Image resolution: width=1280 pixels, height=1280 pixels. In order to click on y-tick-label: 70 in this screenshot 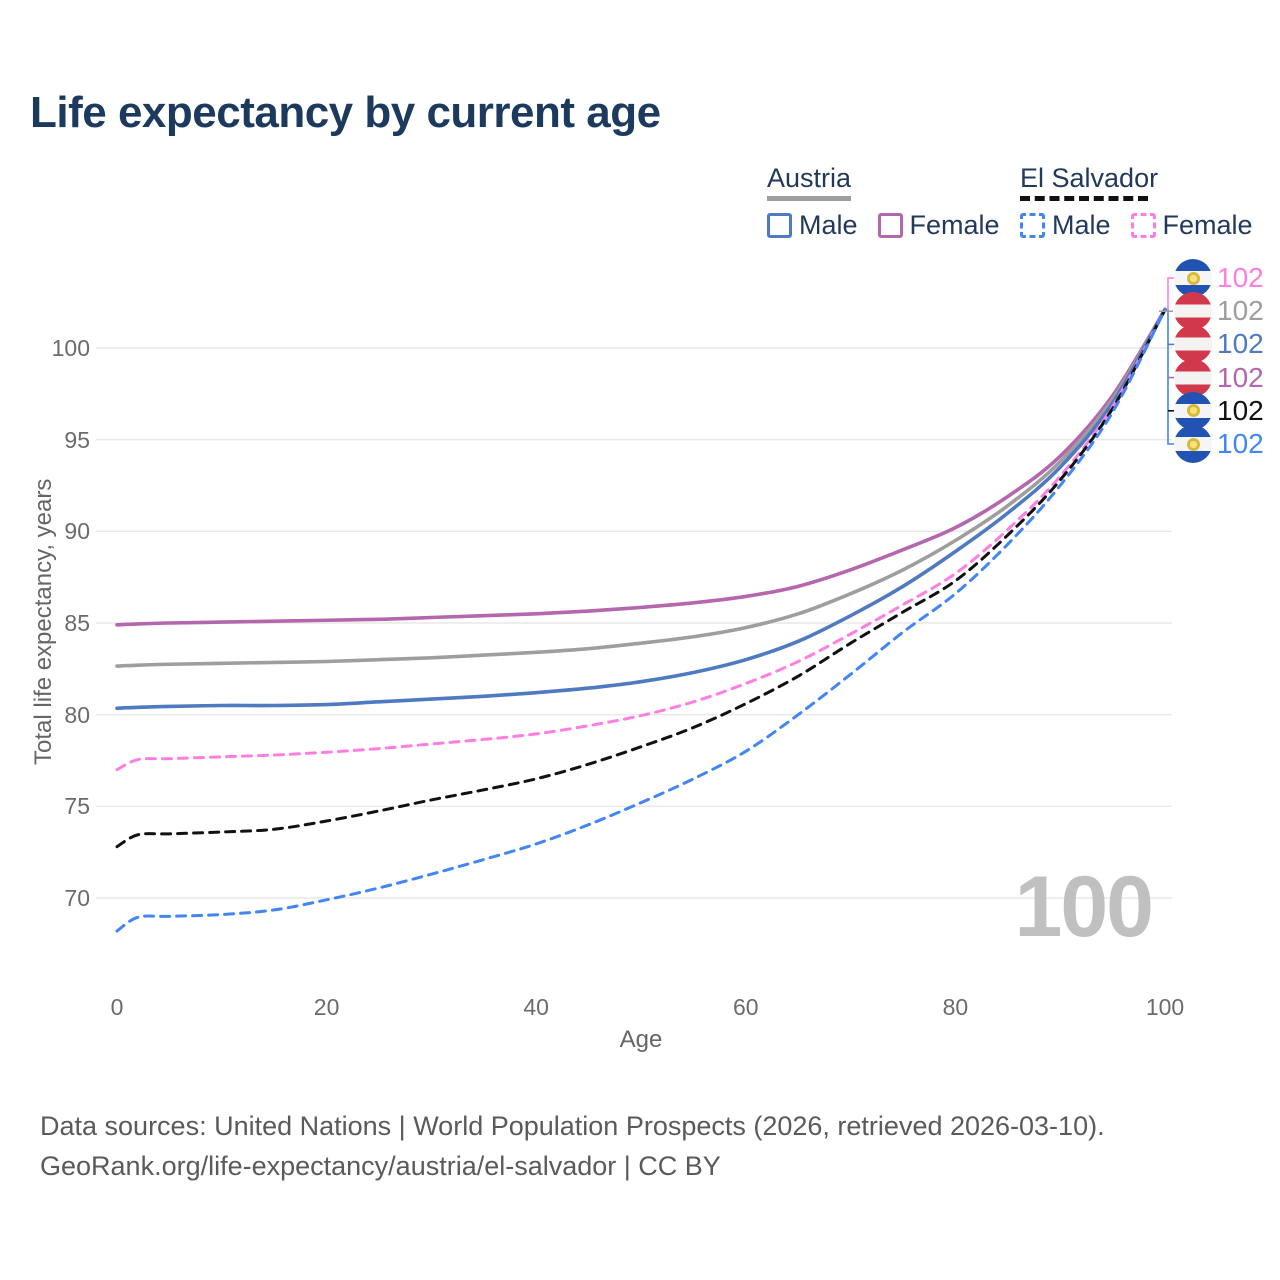, I will do `click(77, 898)`.